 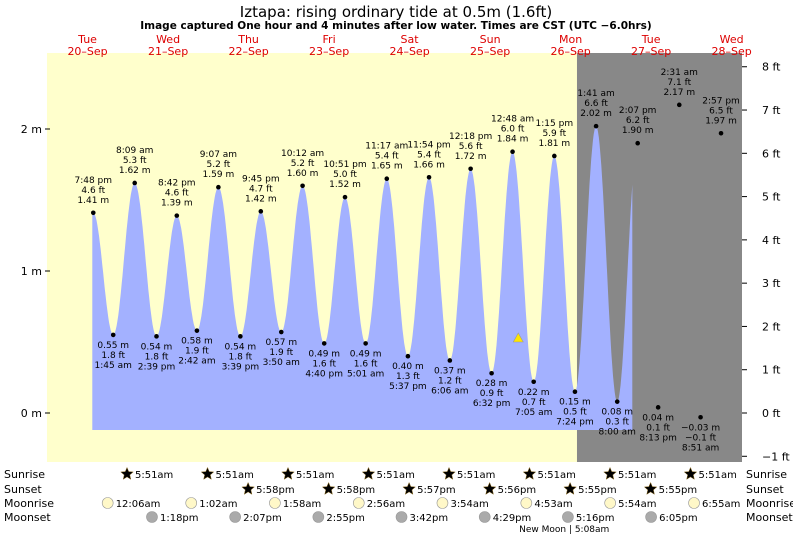 I want to click on right-axis-label: 6 ft, so click(x=771, y=153).